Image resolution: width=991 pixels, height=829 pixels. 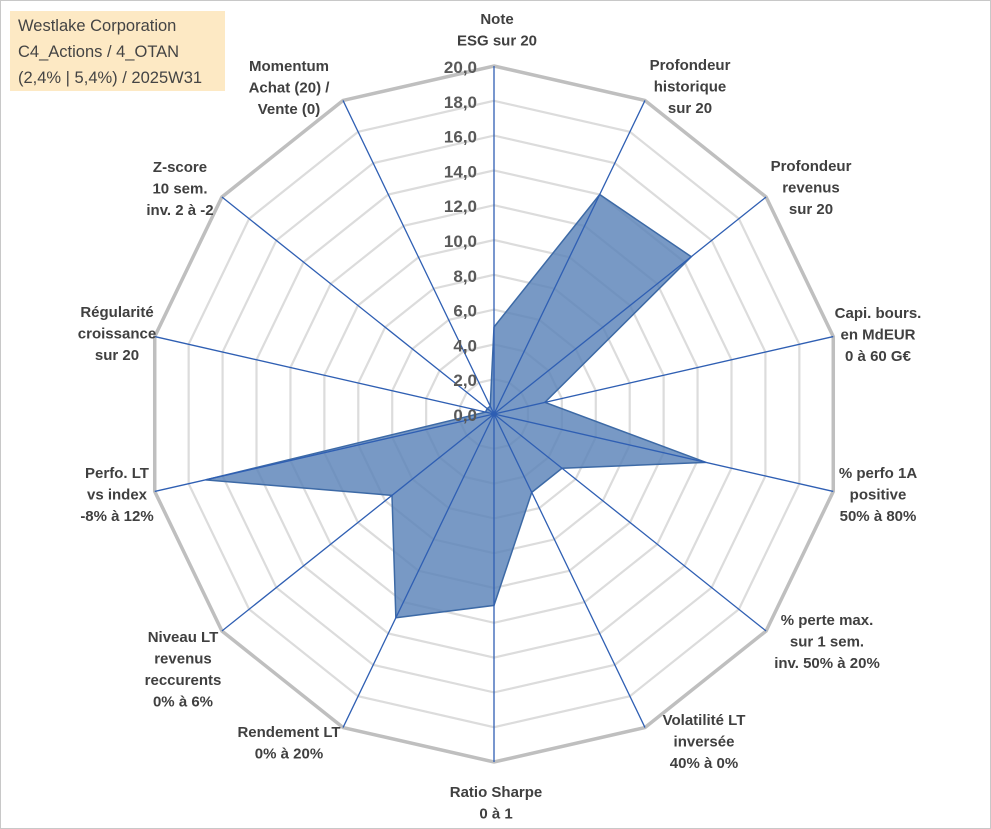 What do you see at coordinates (99, 52) in the screenshot?
I see `title-line-category: C4_Actions / 4_OTAN` at bounding box center [99, 52].